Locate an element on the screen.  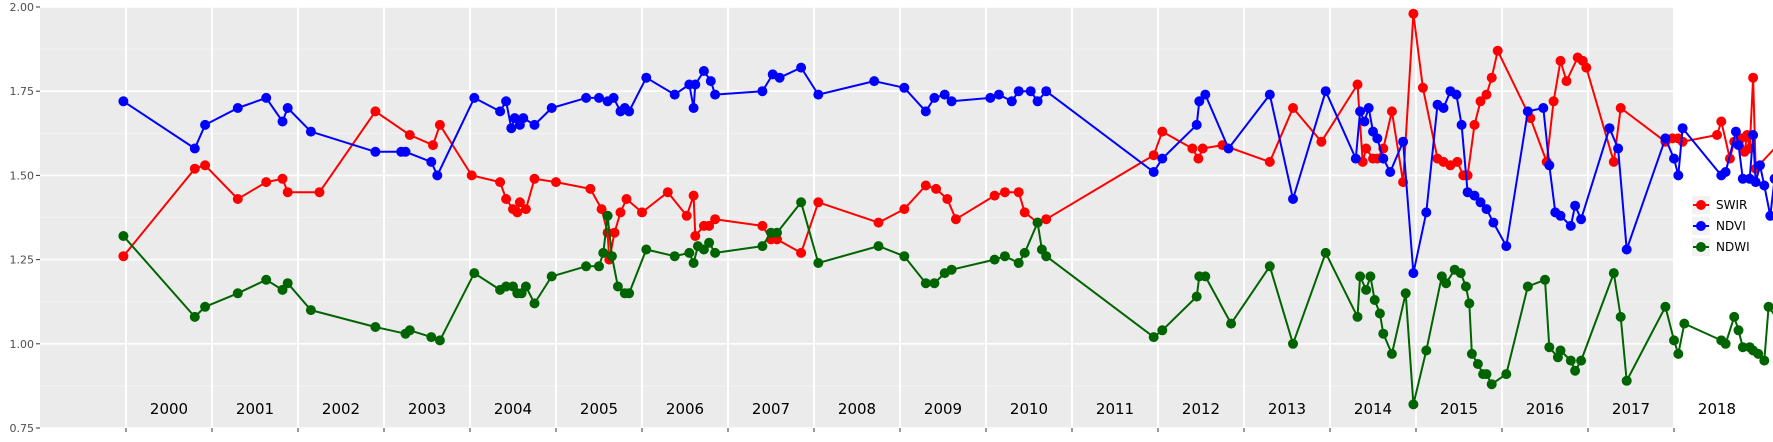
year-label: 2018 is located at coordinates (1717, 409).